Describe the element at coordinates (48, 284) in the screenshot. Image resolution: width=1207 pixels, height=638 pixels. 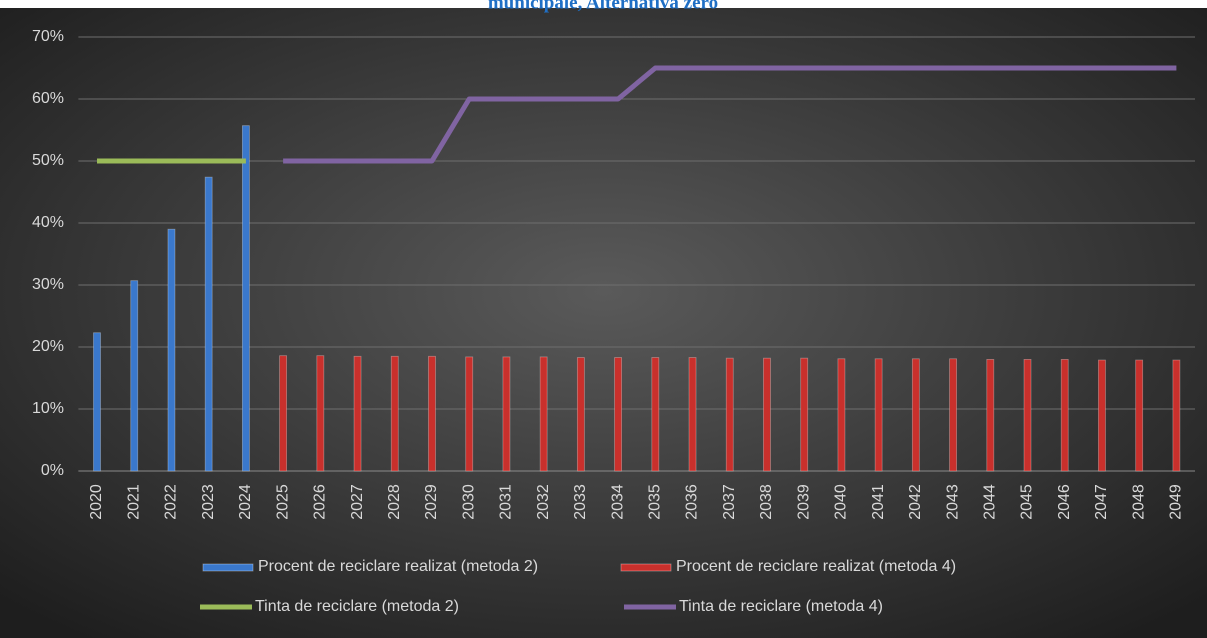
I see `y-tick-label: 30%` at that location.